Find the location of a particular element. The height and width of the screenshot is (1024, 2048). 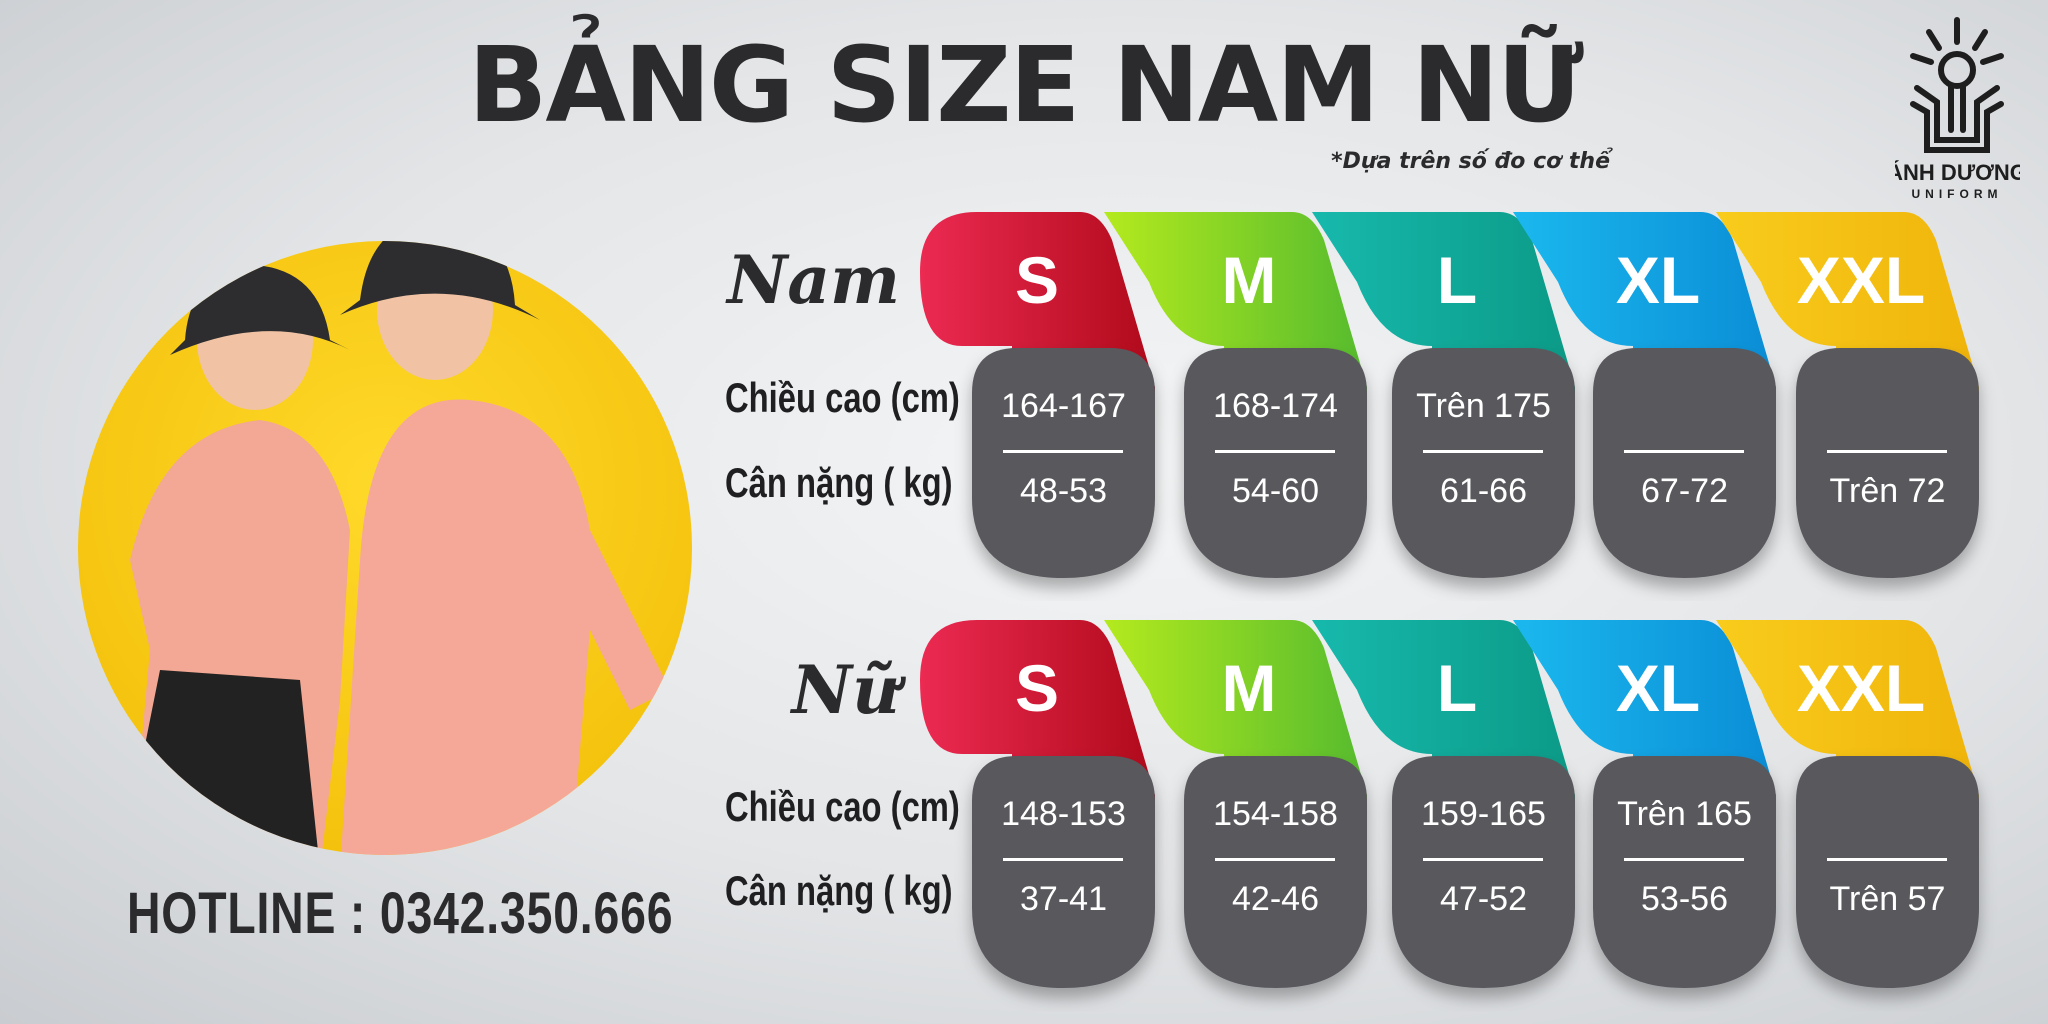

hotline-text: HOTLINE : 0342.350.666 is located at coordinates (400, 913).